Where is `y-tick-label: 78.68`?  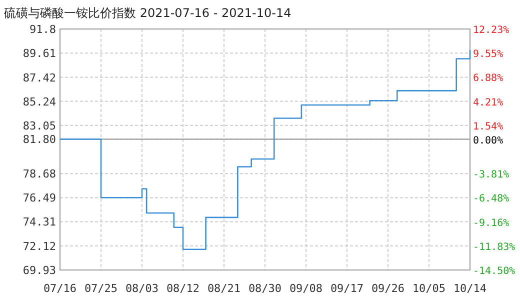 y-tick-label: 78.68 is located at coordinates (39, 174).